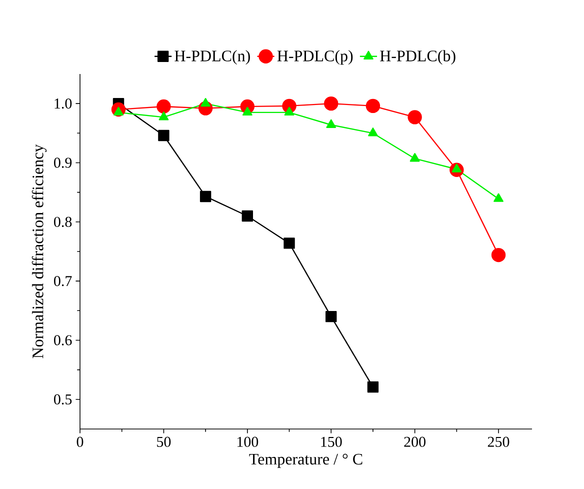 This screenshot has width=584, height=489. I want to click on x-tick-label: 0, so click(80, 441).